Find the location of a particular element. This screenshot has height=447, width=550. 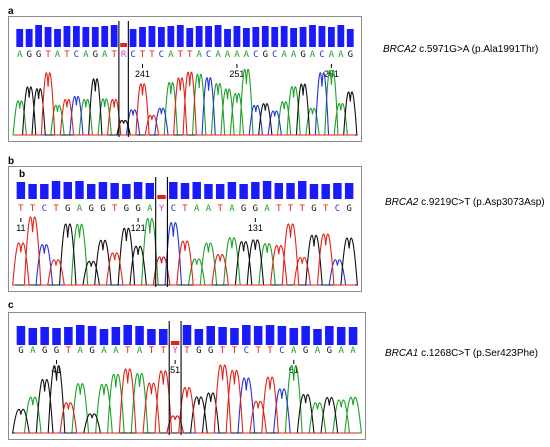

variant-text-b: c.9219C>T (p.Asp3073Asp) is located at coordinates (481, 202).